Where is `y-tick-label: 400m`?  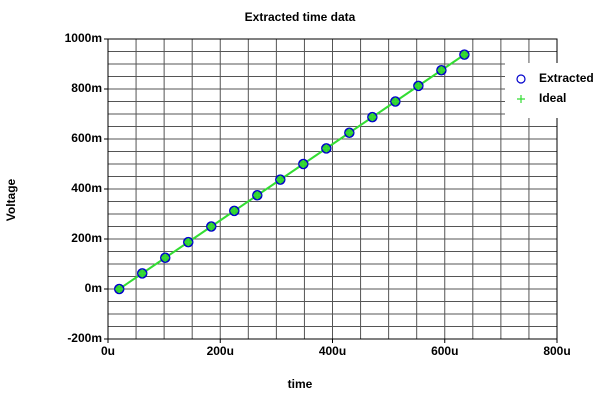
y-tick-label: 400m is located at coordinates (86, 188).